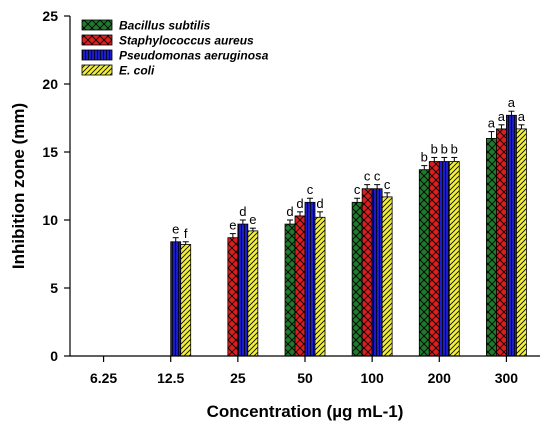  I want to click on legend-label: Pseudomonas aeruginosa, so click(194, 56).